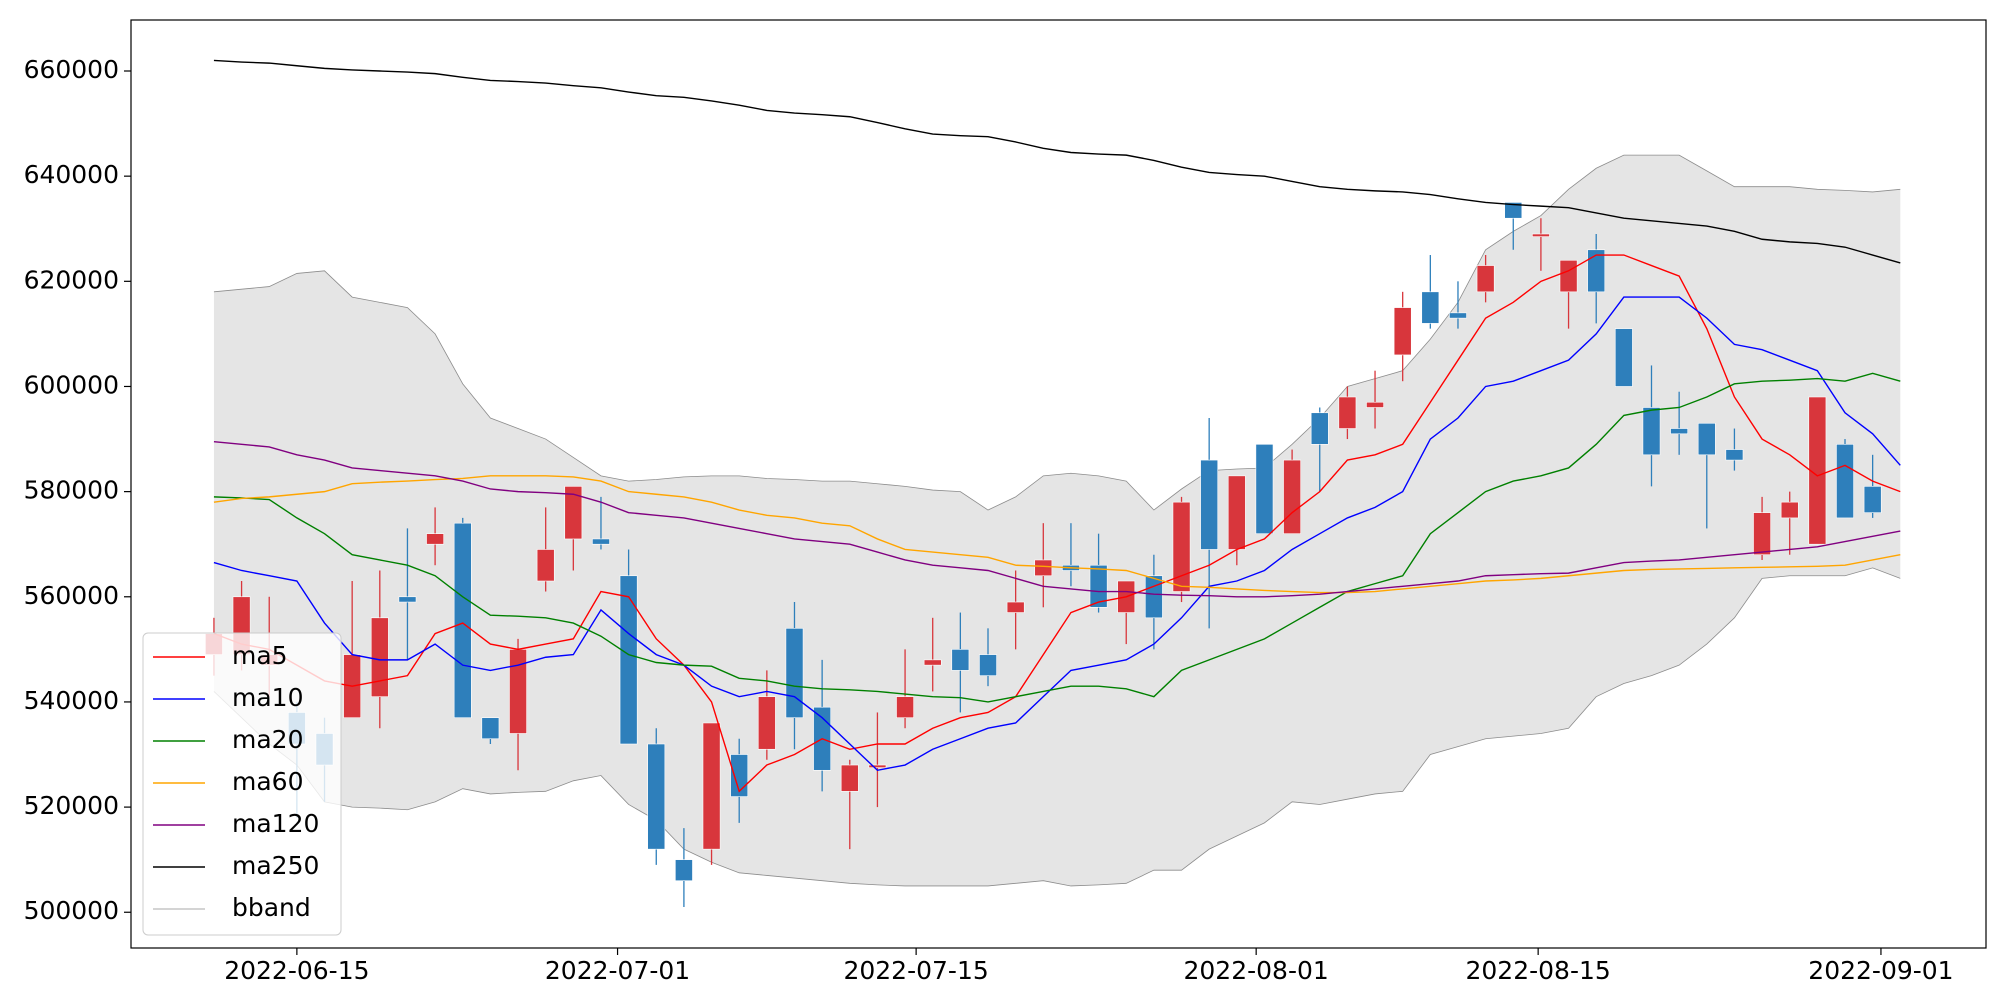 This screenshot has width=2000, height=1004. I want to click on y-tick-label: 560000, so click(71, 595).